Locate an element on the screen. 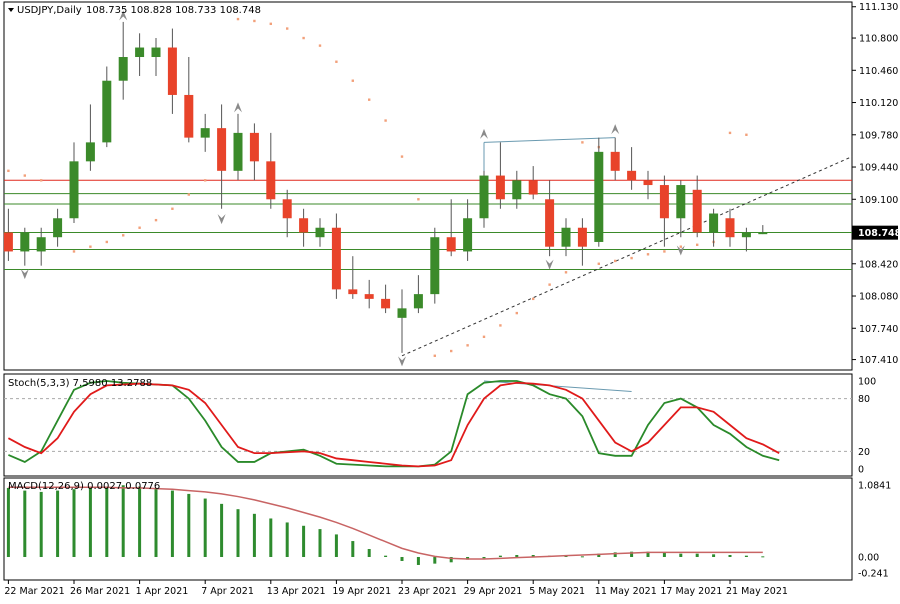 This screenshot has width=900, height=604. price-tick-label: 107.740 is located at coordinates (878, 329).